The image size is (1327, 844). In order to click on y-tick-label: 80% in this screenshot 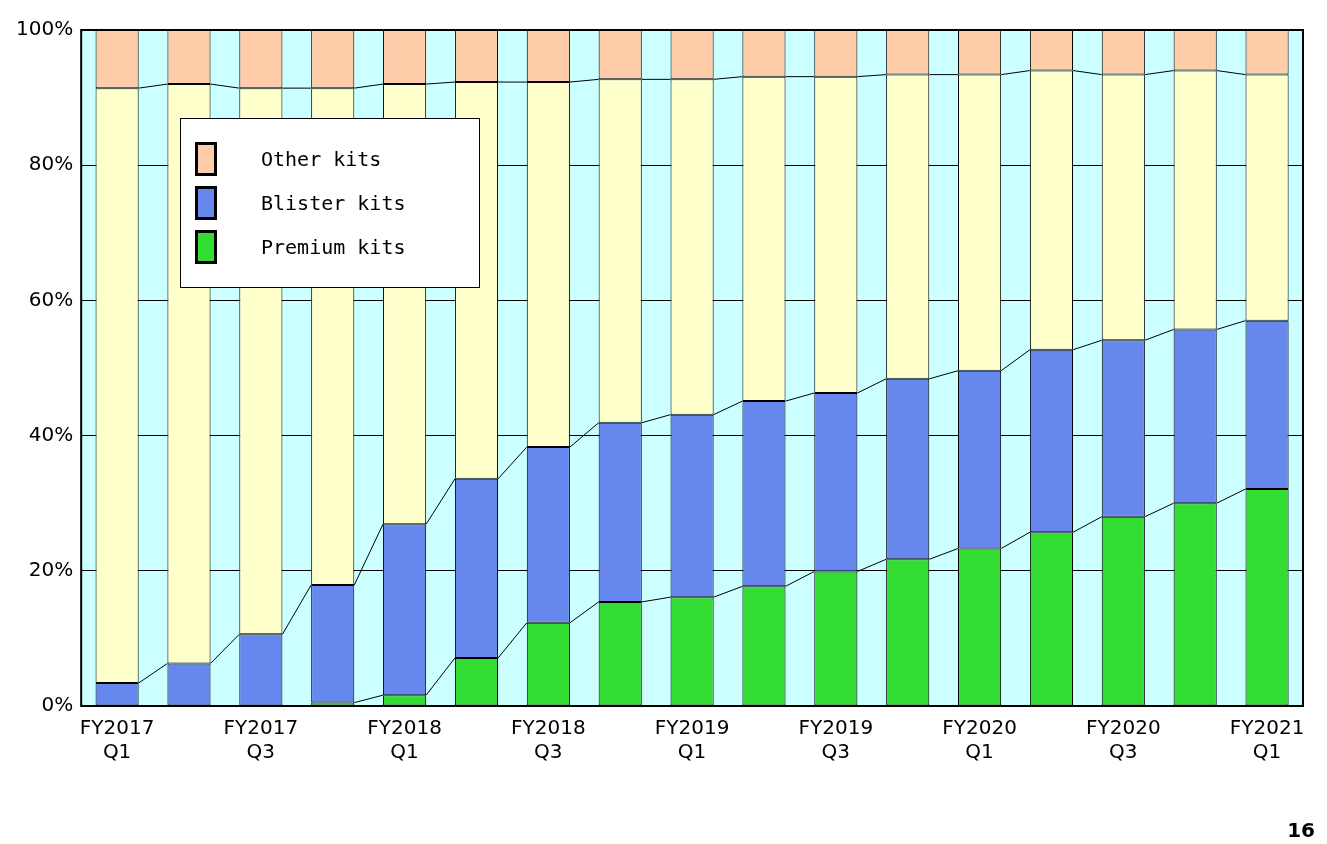, I will do `click(51, 163)`.